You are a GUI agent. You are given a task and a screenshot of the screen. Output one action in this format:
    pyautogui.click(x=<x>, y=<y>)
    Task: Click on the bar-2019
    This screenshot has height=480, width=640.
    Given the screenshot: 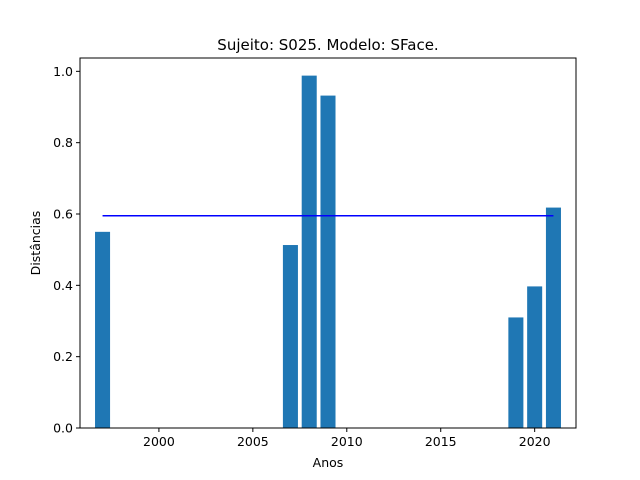 What is the action you would take?
    pyautogui.click(x=516, y=372)
    